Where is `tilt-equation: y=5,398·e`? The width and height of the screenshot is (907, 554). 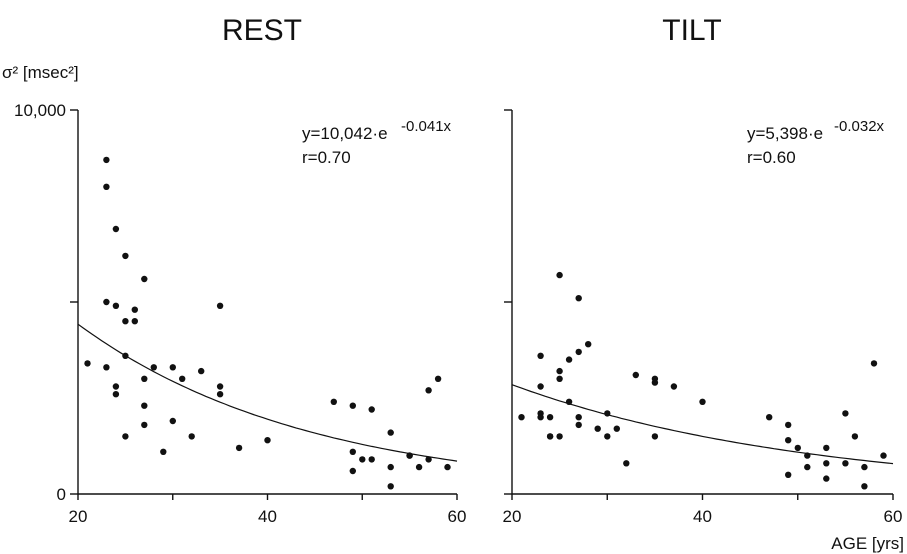 tilt-equation: y=5,398·e is located at coordinates (785, 133).